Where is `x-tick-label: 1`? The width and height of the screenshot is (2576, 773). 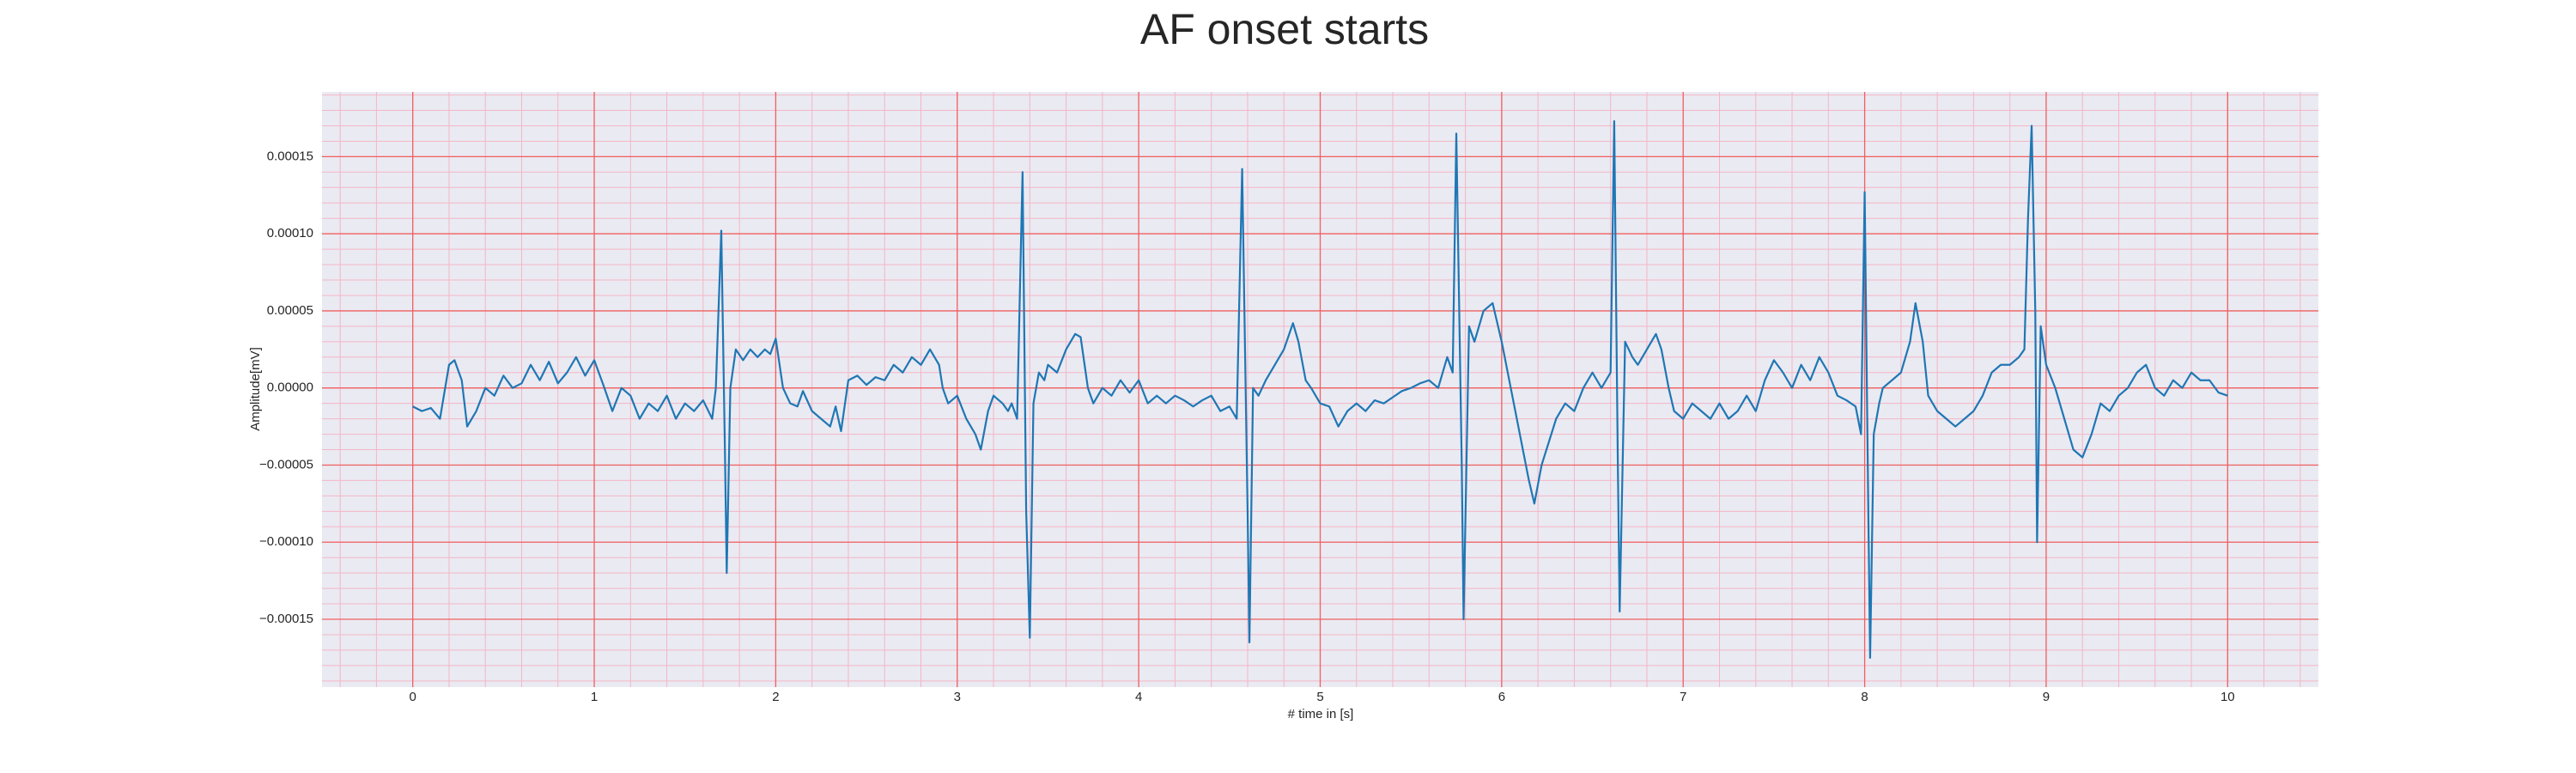 x-tick-label: 1 is located at coordinates (594, 697).